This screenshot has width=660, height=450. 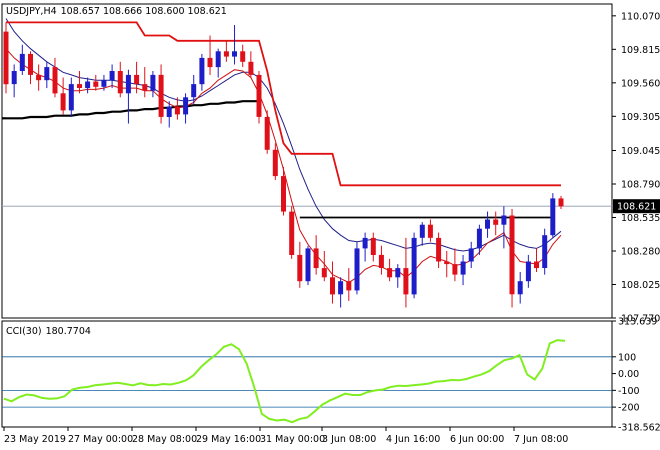 I want to click on current-price-box, so click(x=636, y=206).